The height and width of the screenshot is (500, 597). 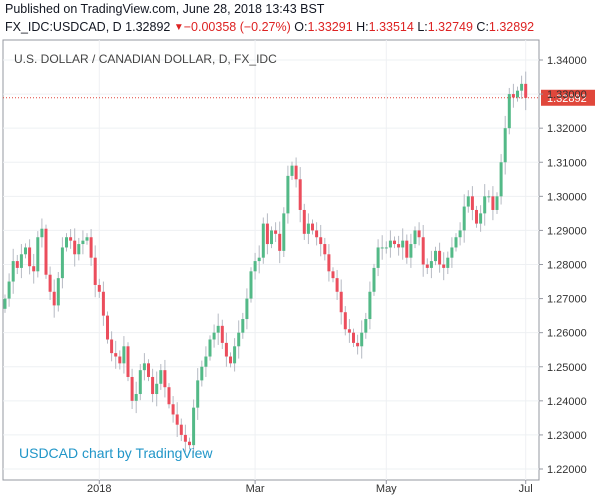 What do you see at coordinates (567, 197) in the screenshot?
I see `y-tick-label: 1.30000` at bounding box center [567, 197].